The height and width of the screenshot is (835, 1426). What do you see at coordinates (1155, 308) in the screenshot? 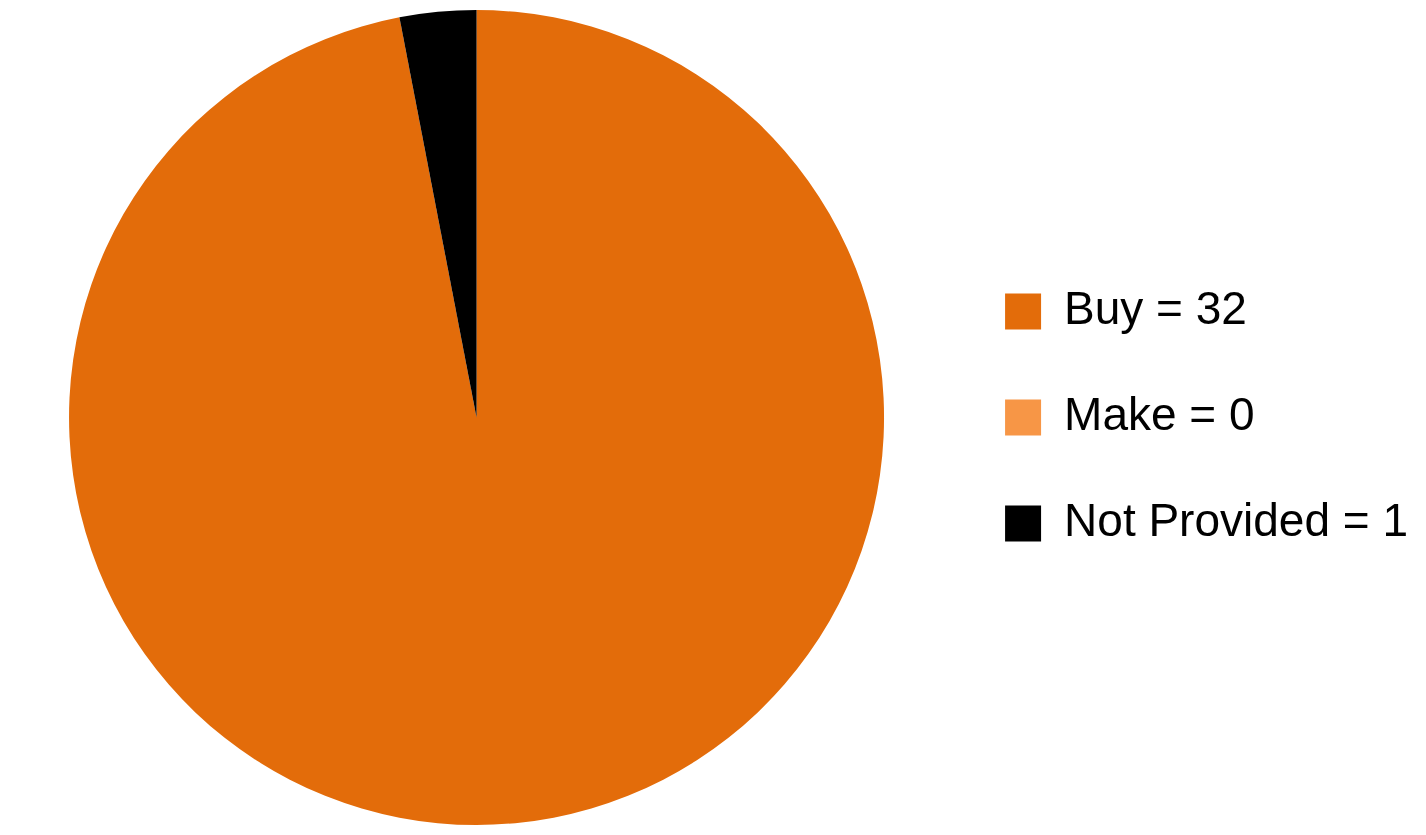
I see `legend-label: Buy = 32` at bounding box center [1155, 308].